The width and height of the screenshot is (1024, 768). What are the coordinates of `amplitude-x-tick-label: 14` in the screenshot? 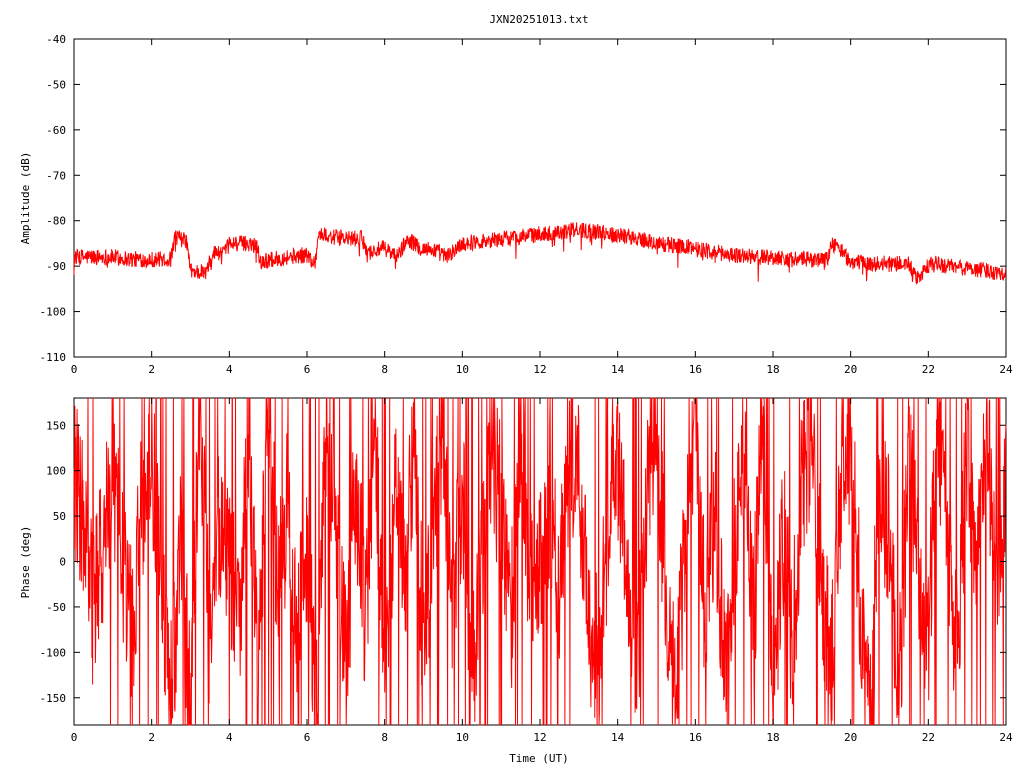 It's located at (618, 369).